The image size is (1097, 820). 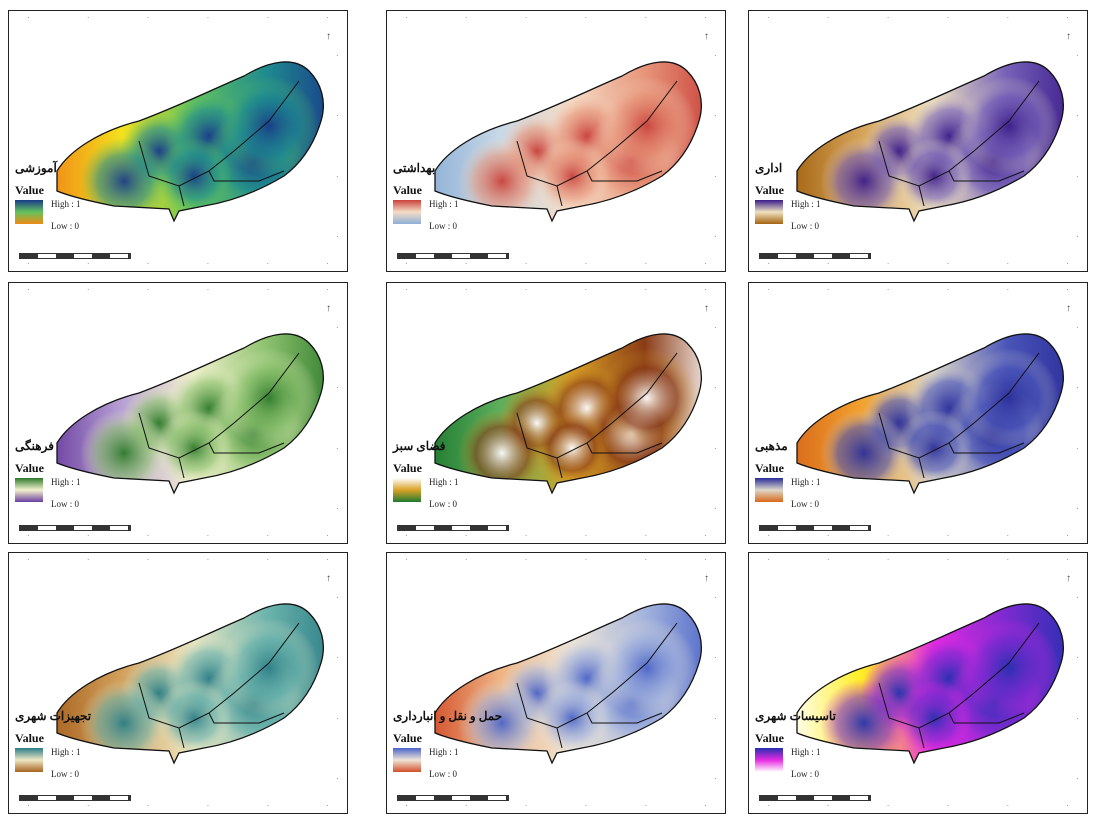 I want to click on layer-label: حمل و نقل و انبارداری, so click(x=448, y=716).